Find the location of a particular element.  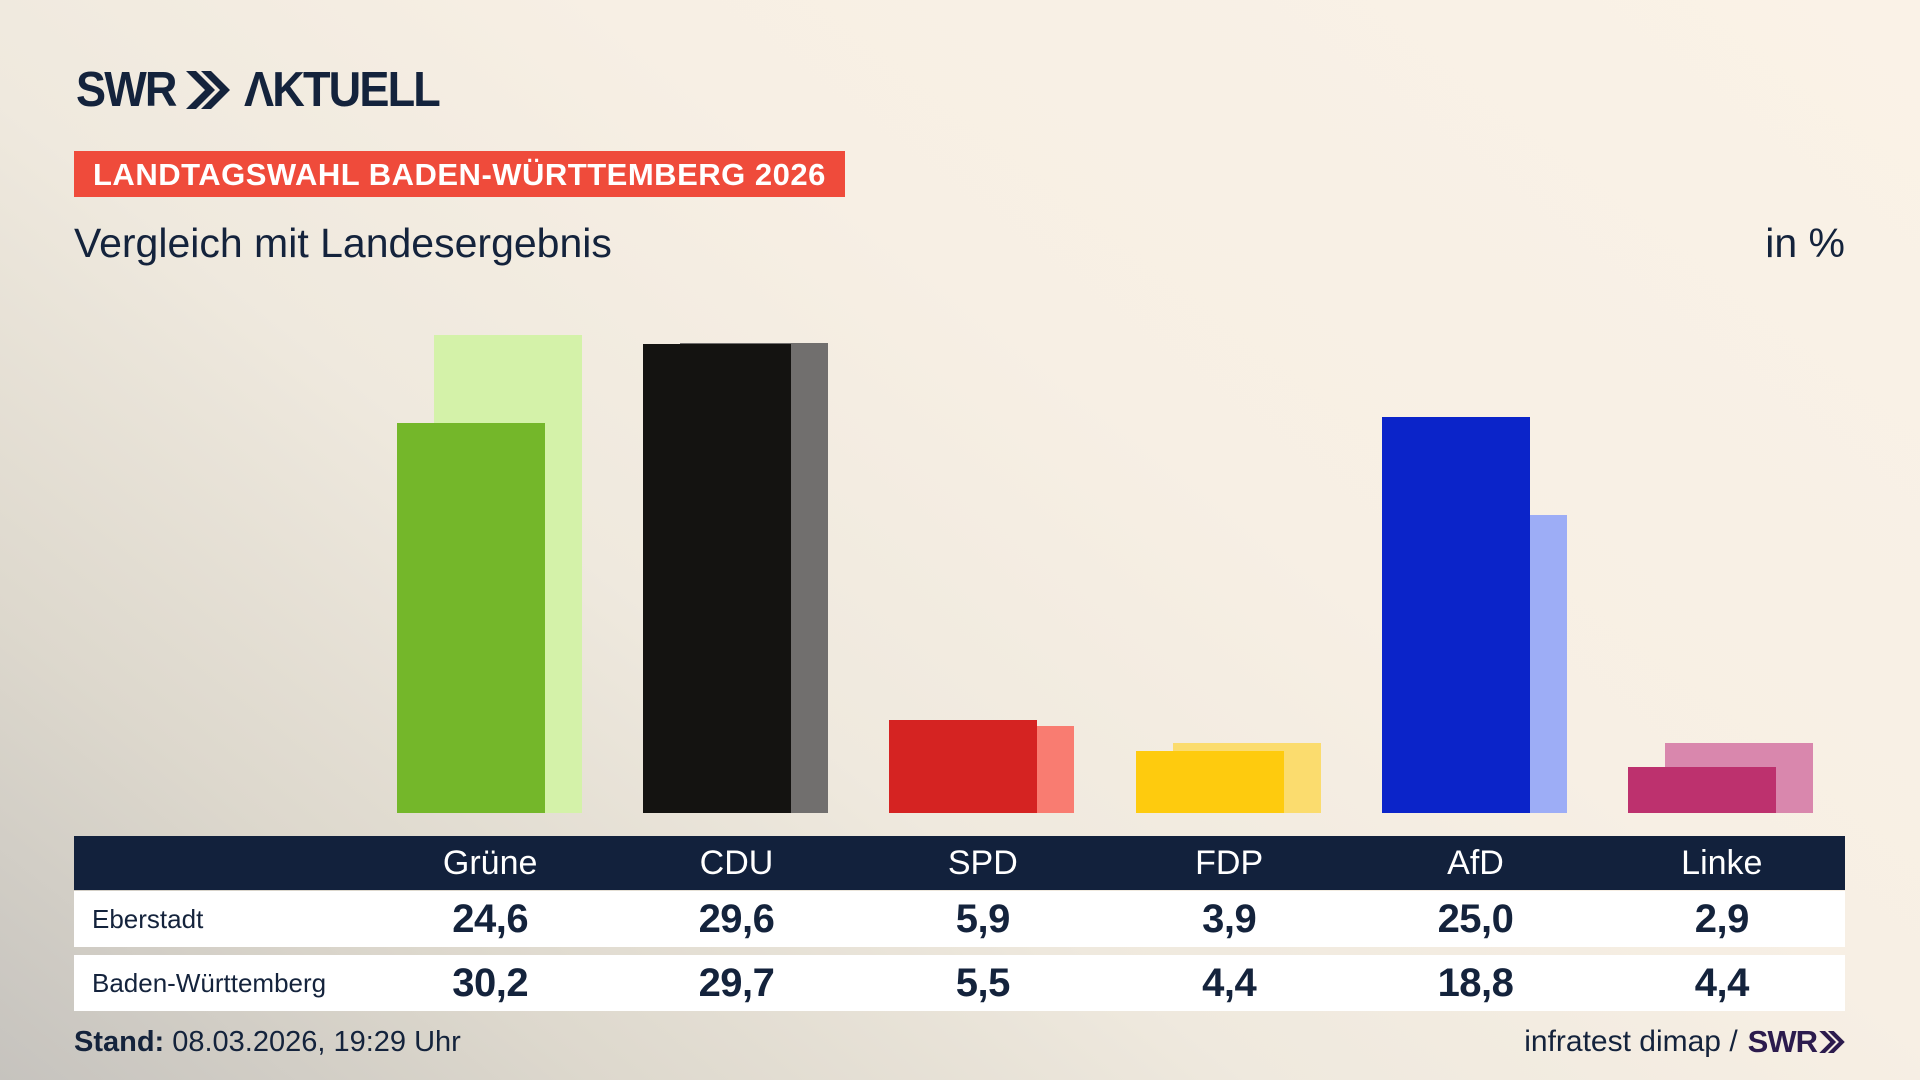

stand-value: 08.03.2026, 19:29 Uhr is located at coordinates (316, 1041).